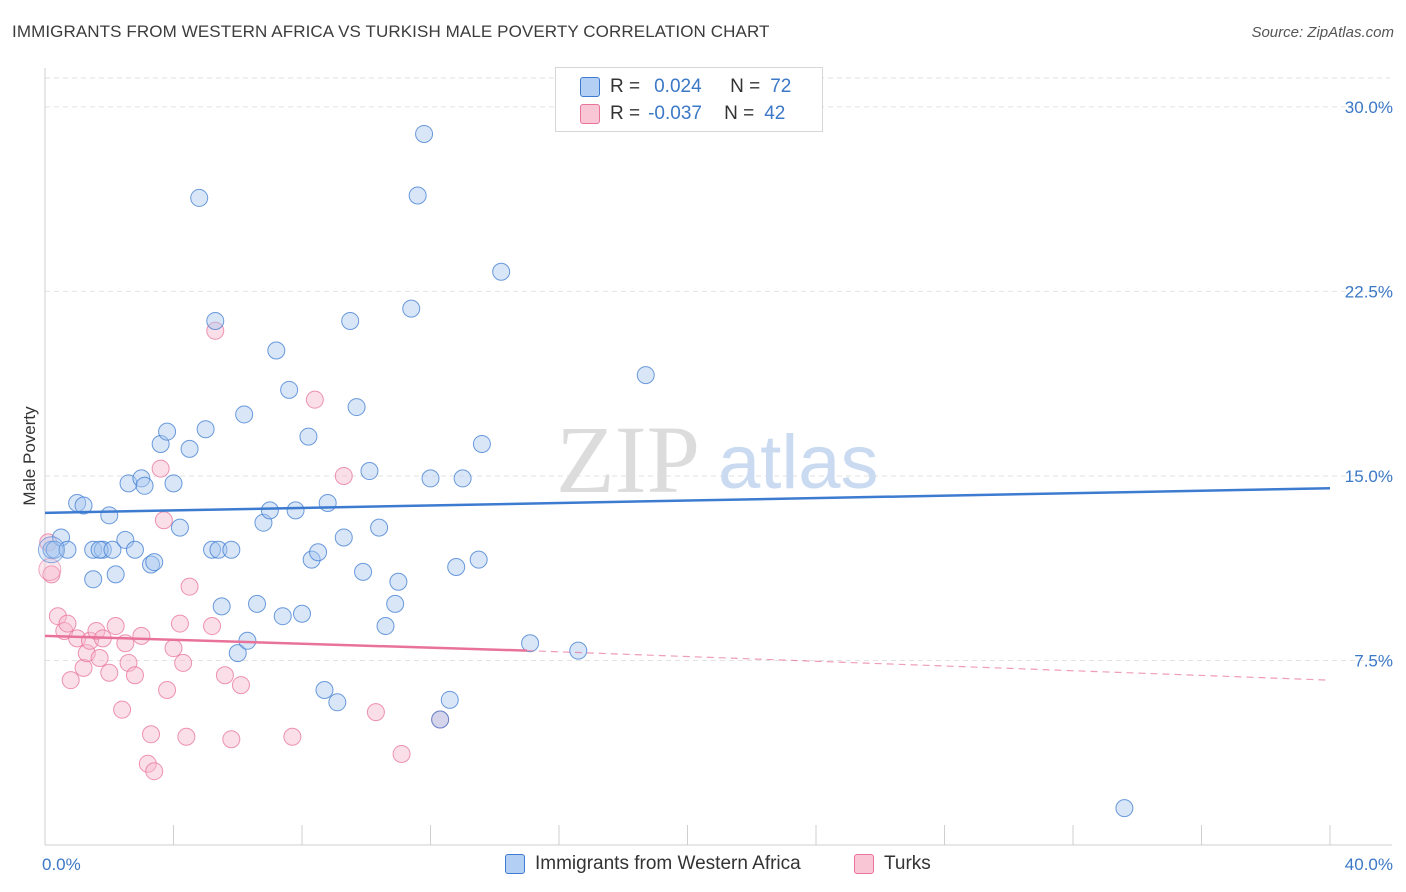  I want to click on watermark-atlas: atlas, so click(798, 462).